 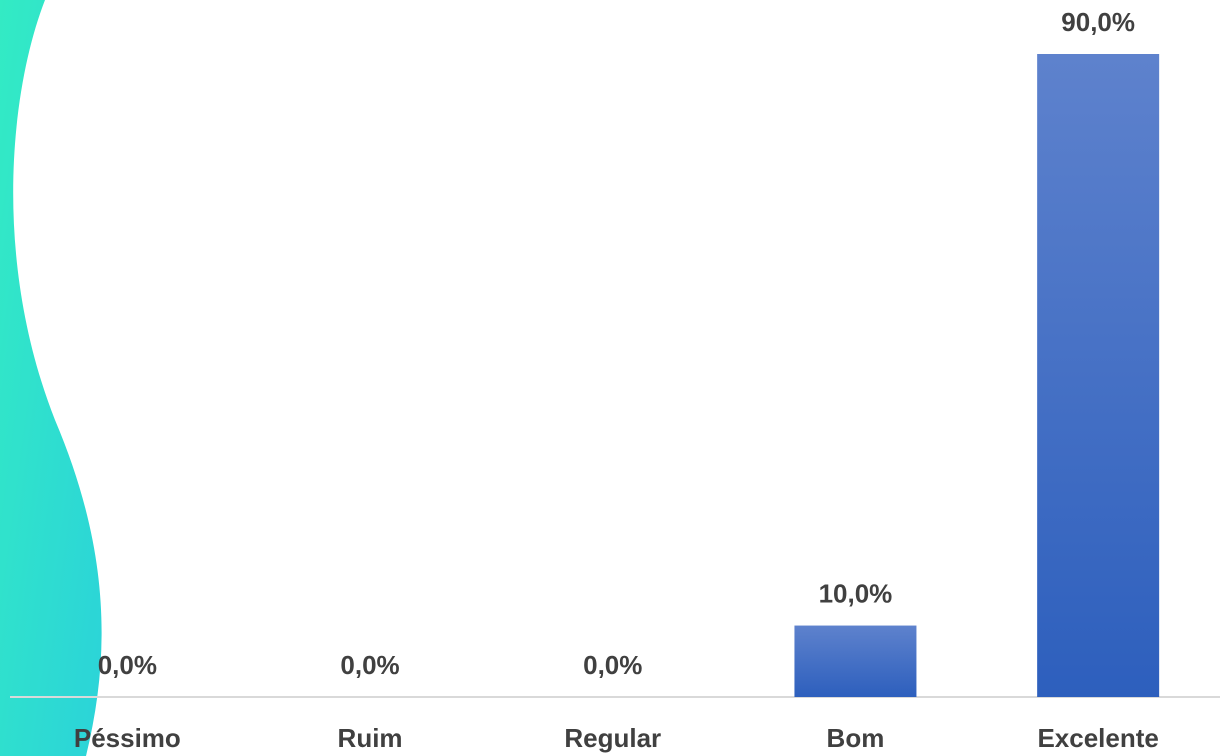 I want to click on x-tick-label: Bom, so click(x=856, y=738).